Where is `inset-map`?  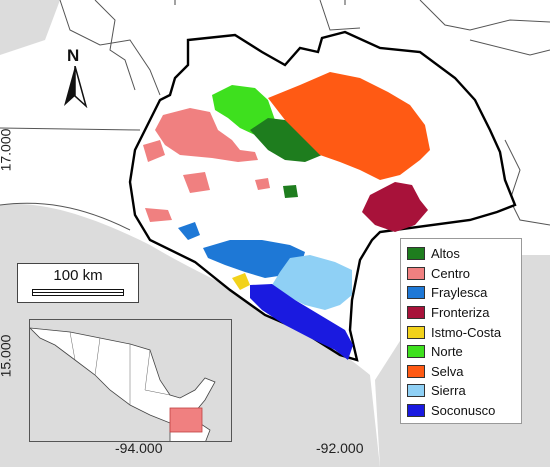 inset-map is located at coordinates (130, 380).